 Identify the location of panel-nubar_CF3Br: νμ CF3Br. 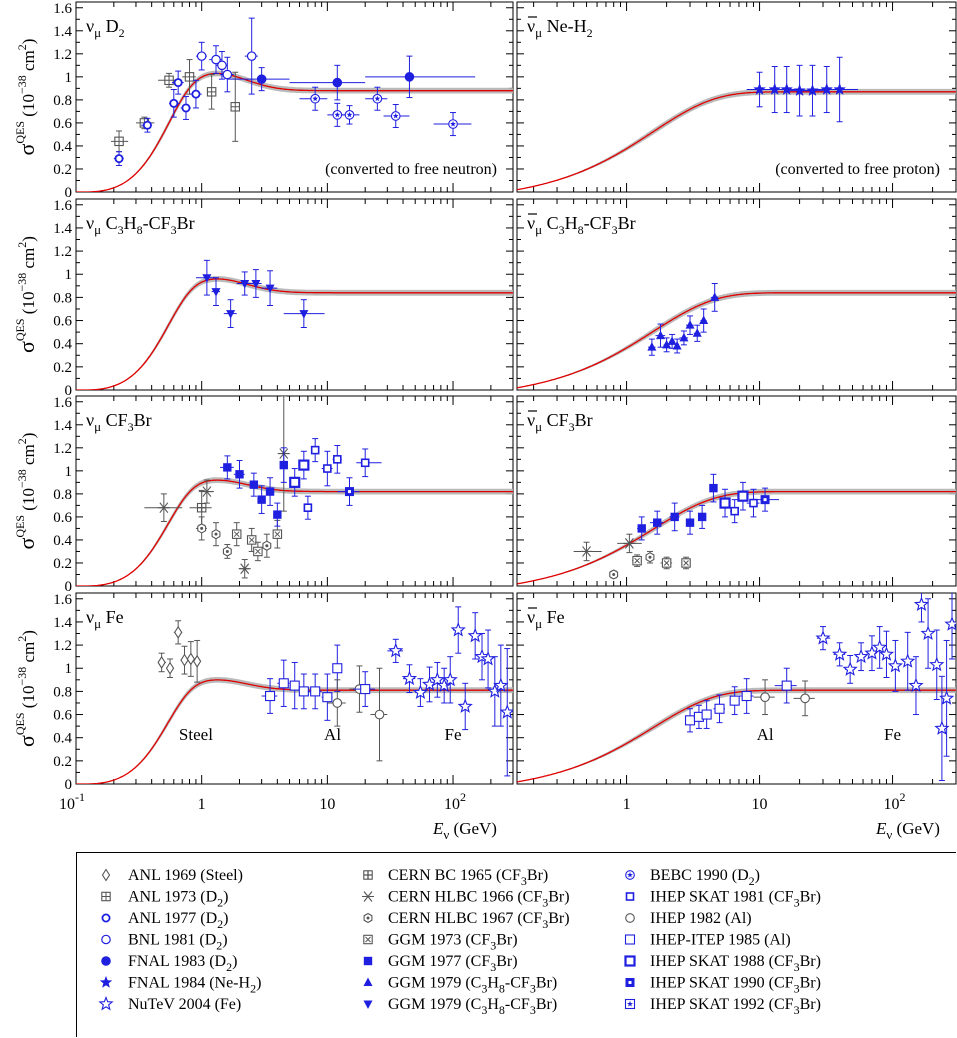
(736, 491).